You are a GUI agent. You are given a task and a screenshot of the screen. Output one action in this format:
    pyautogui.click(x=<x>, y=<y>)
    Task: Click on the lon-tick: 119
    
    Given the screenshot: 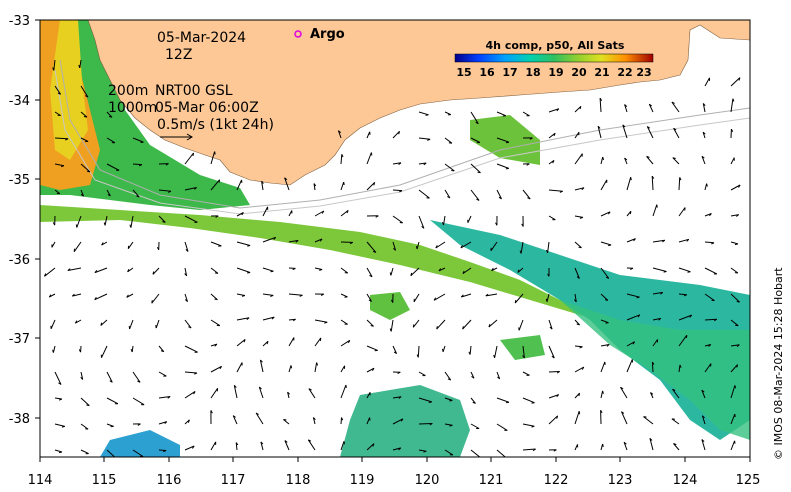 What is the action you would take?
    pyautogui.click(x=362, y=480)
    